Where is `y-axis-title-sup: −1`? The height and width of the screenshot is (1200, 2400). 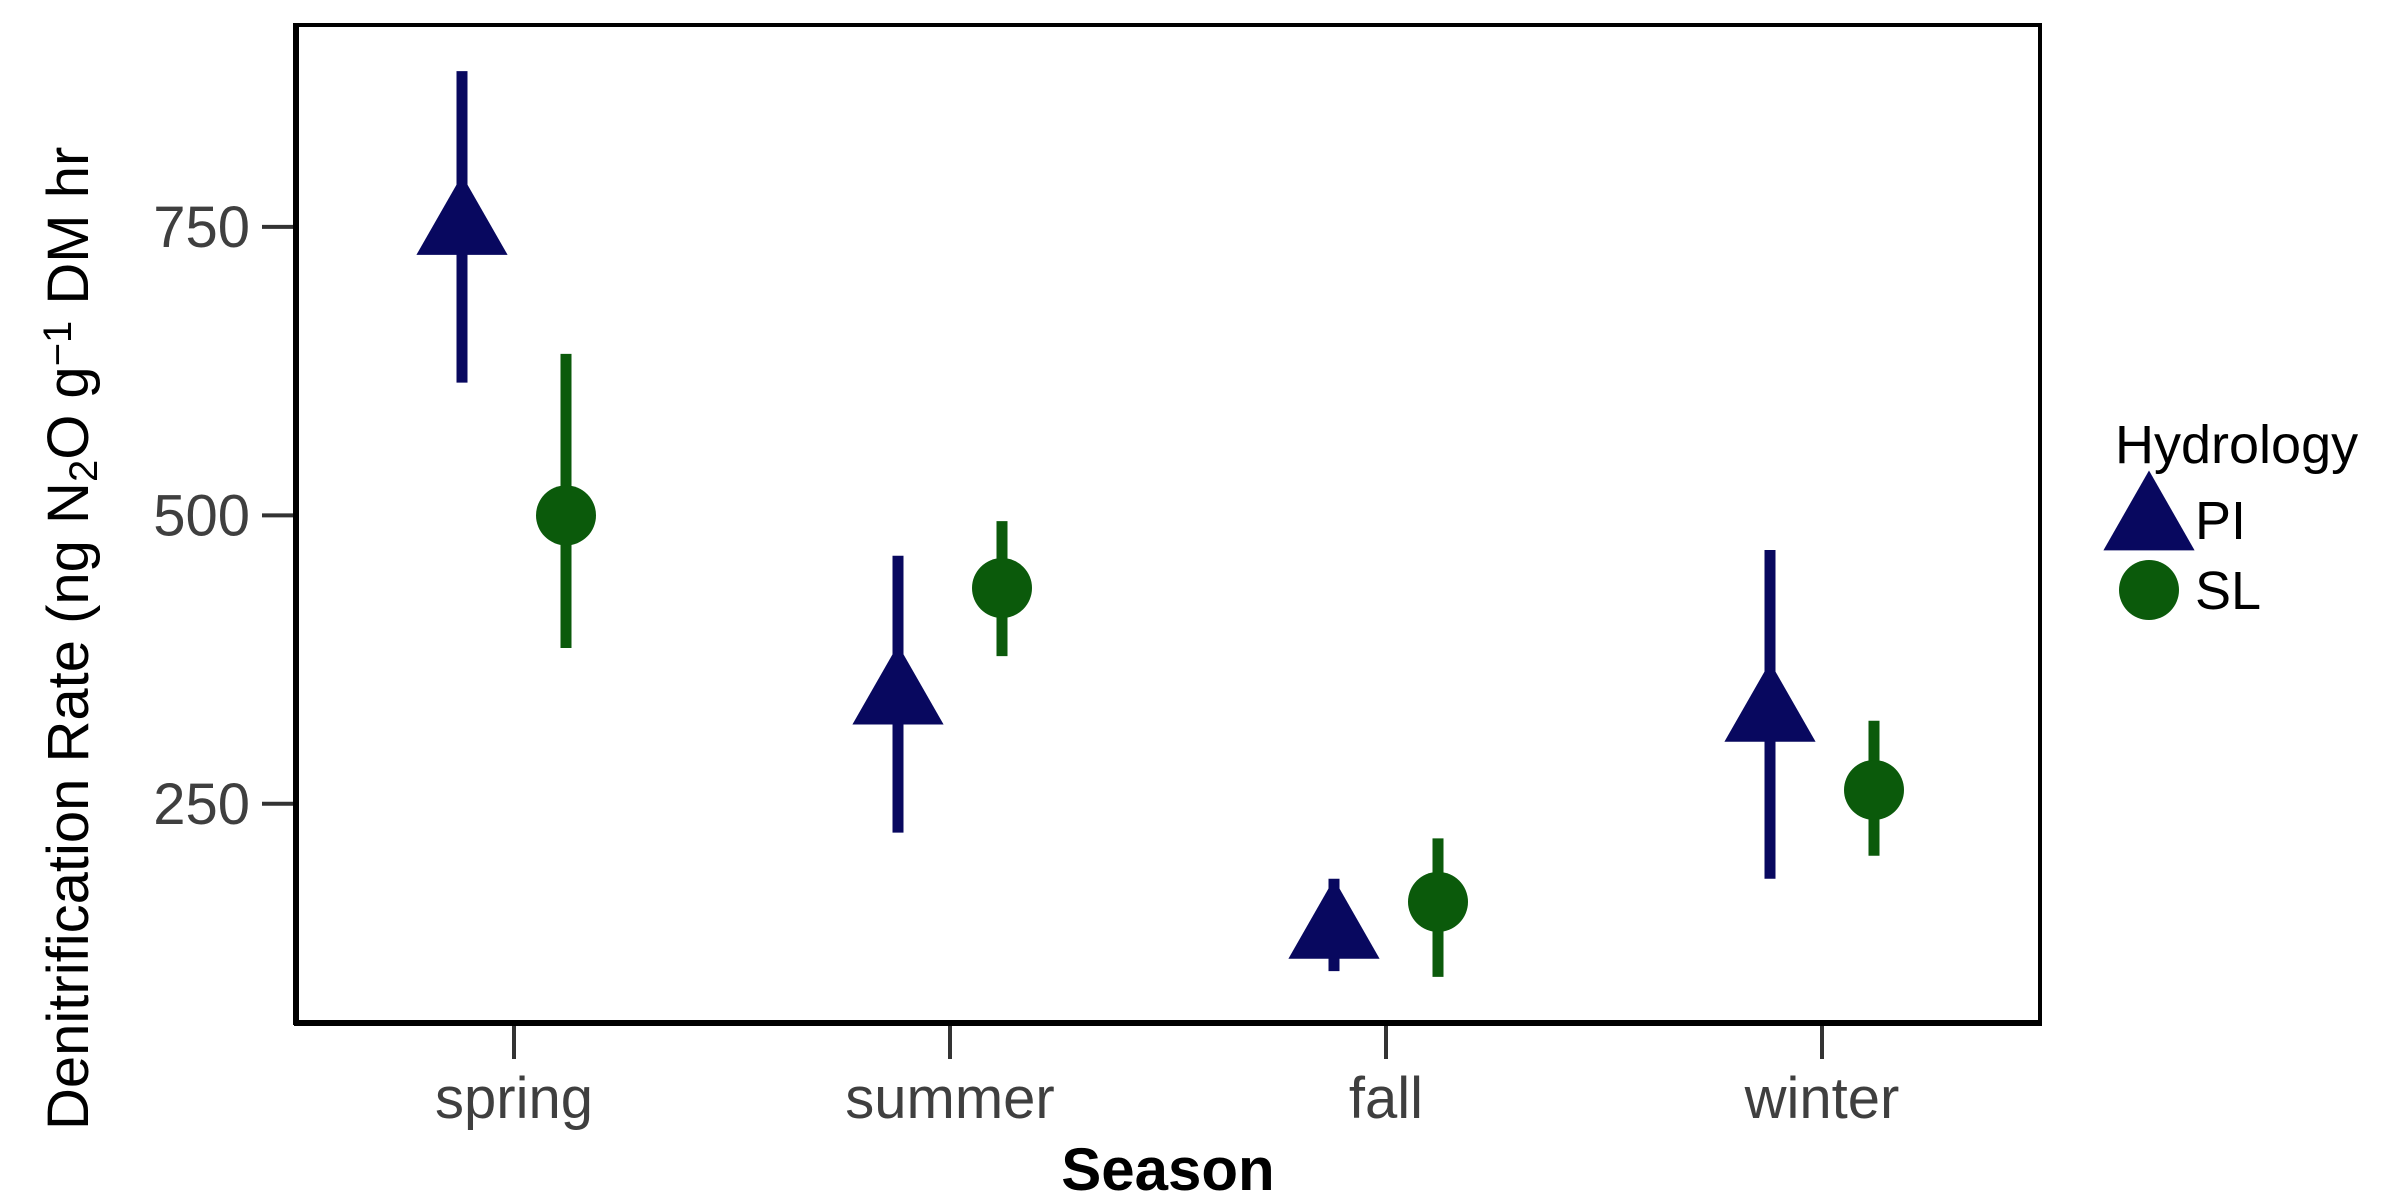 y-axis-title-sup: −1 is located at coordinates (58, 344).